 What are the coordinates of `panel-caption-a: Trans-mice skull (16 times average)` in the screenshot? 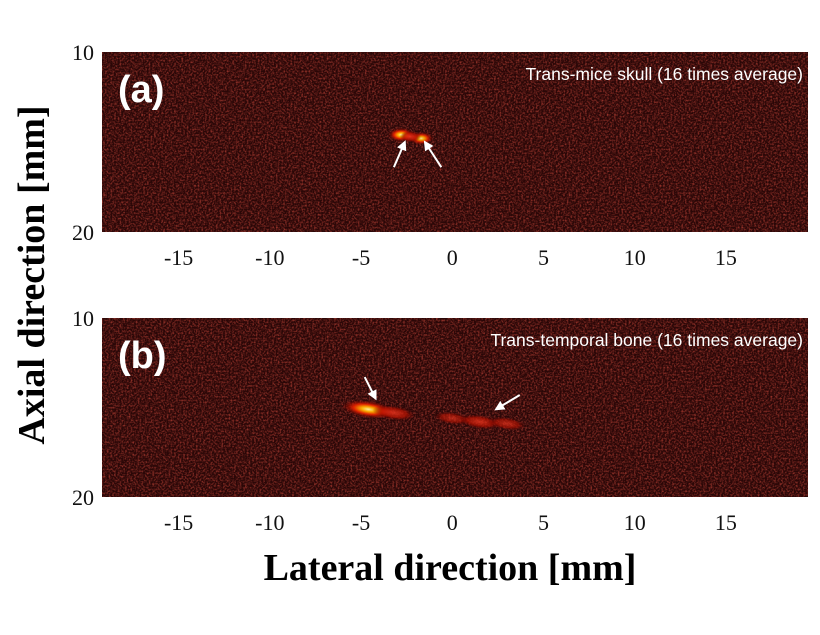 It's located at (665, 74).